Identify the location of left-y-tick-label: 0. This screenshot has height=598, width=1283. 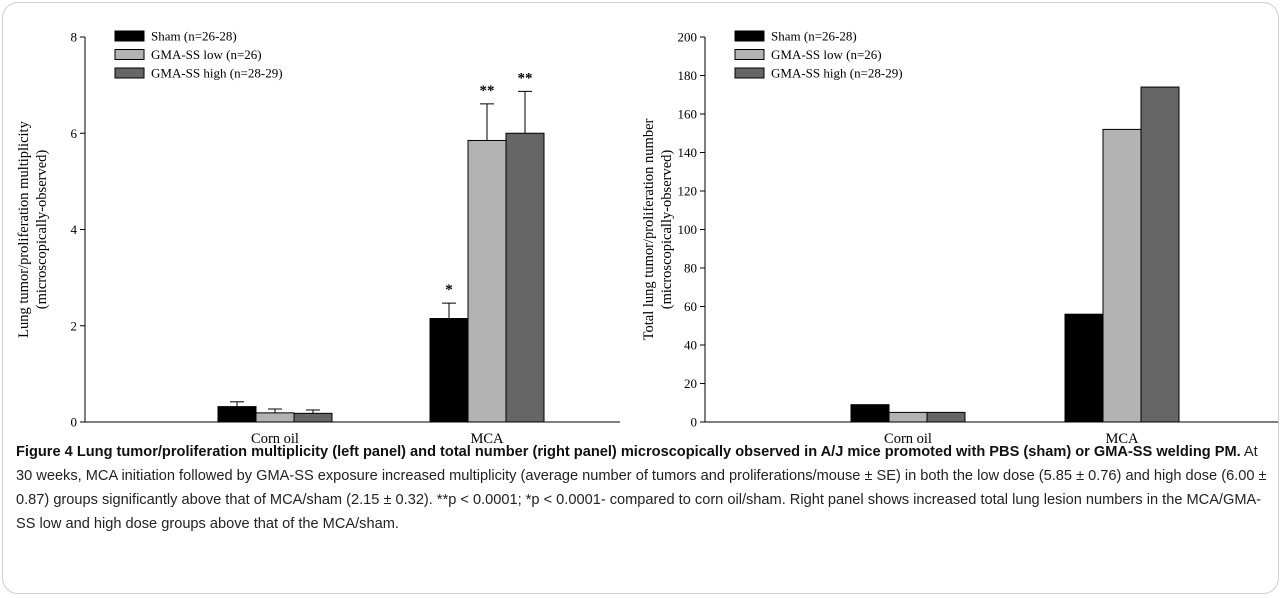
(74, 422).